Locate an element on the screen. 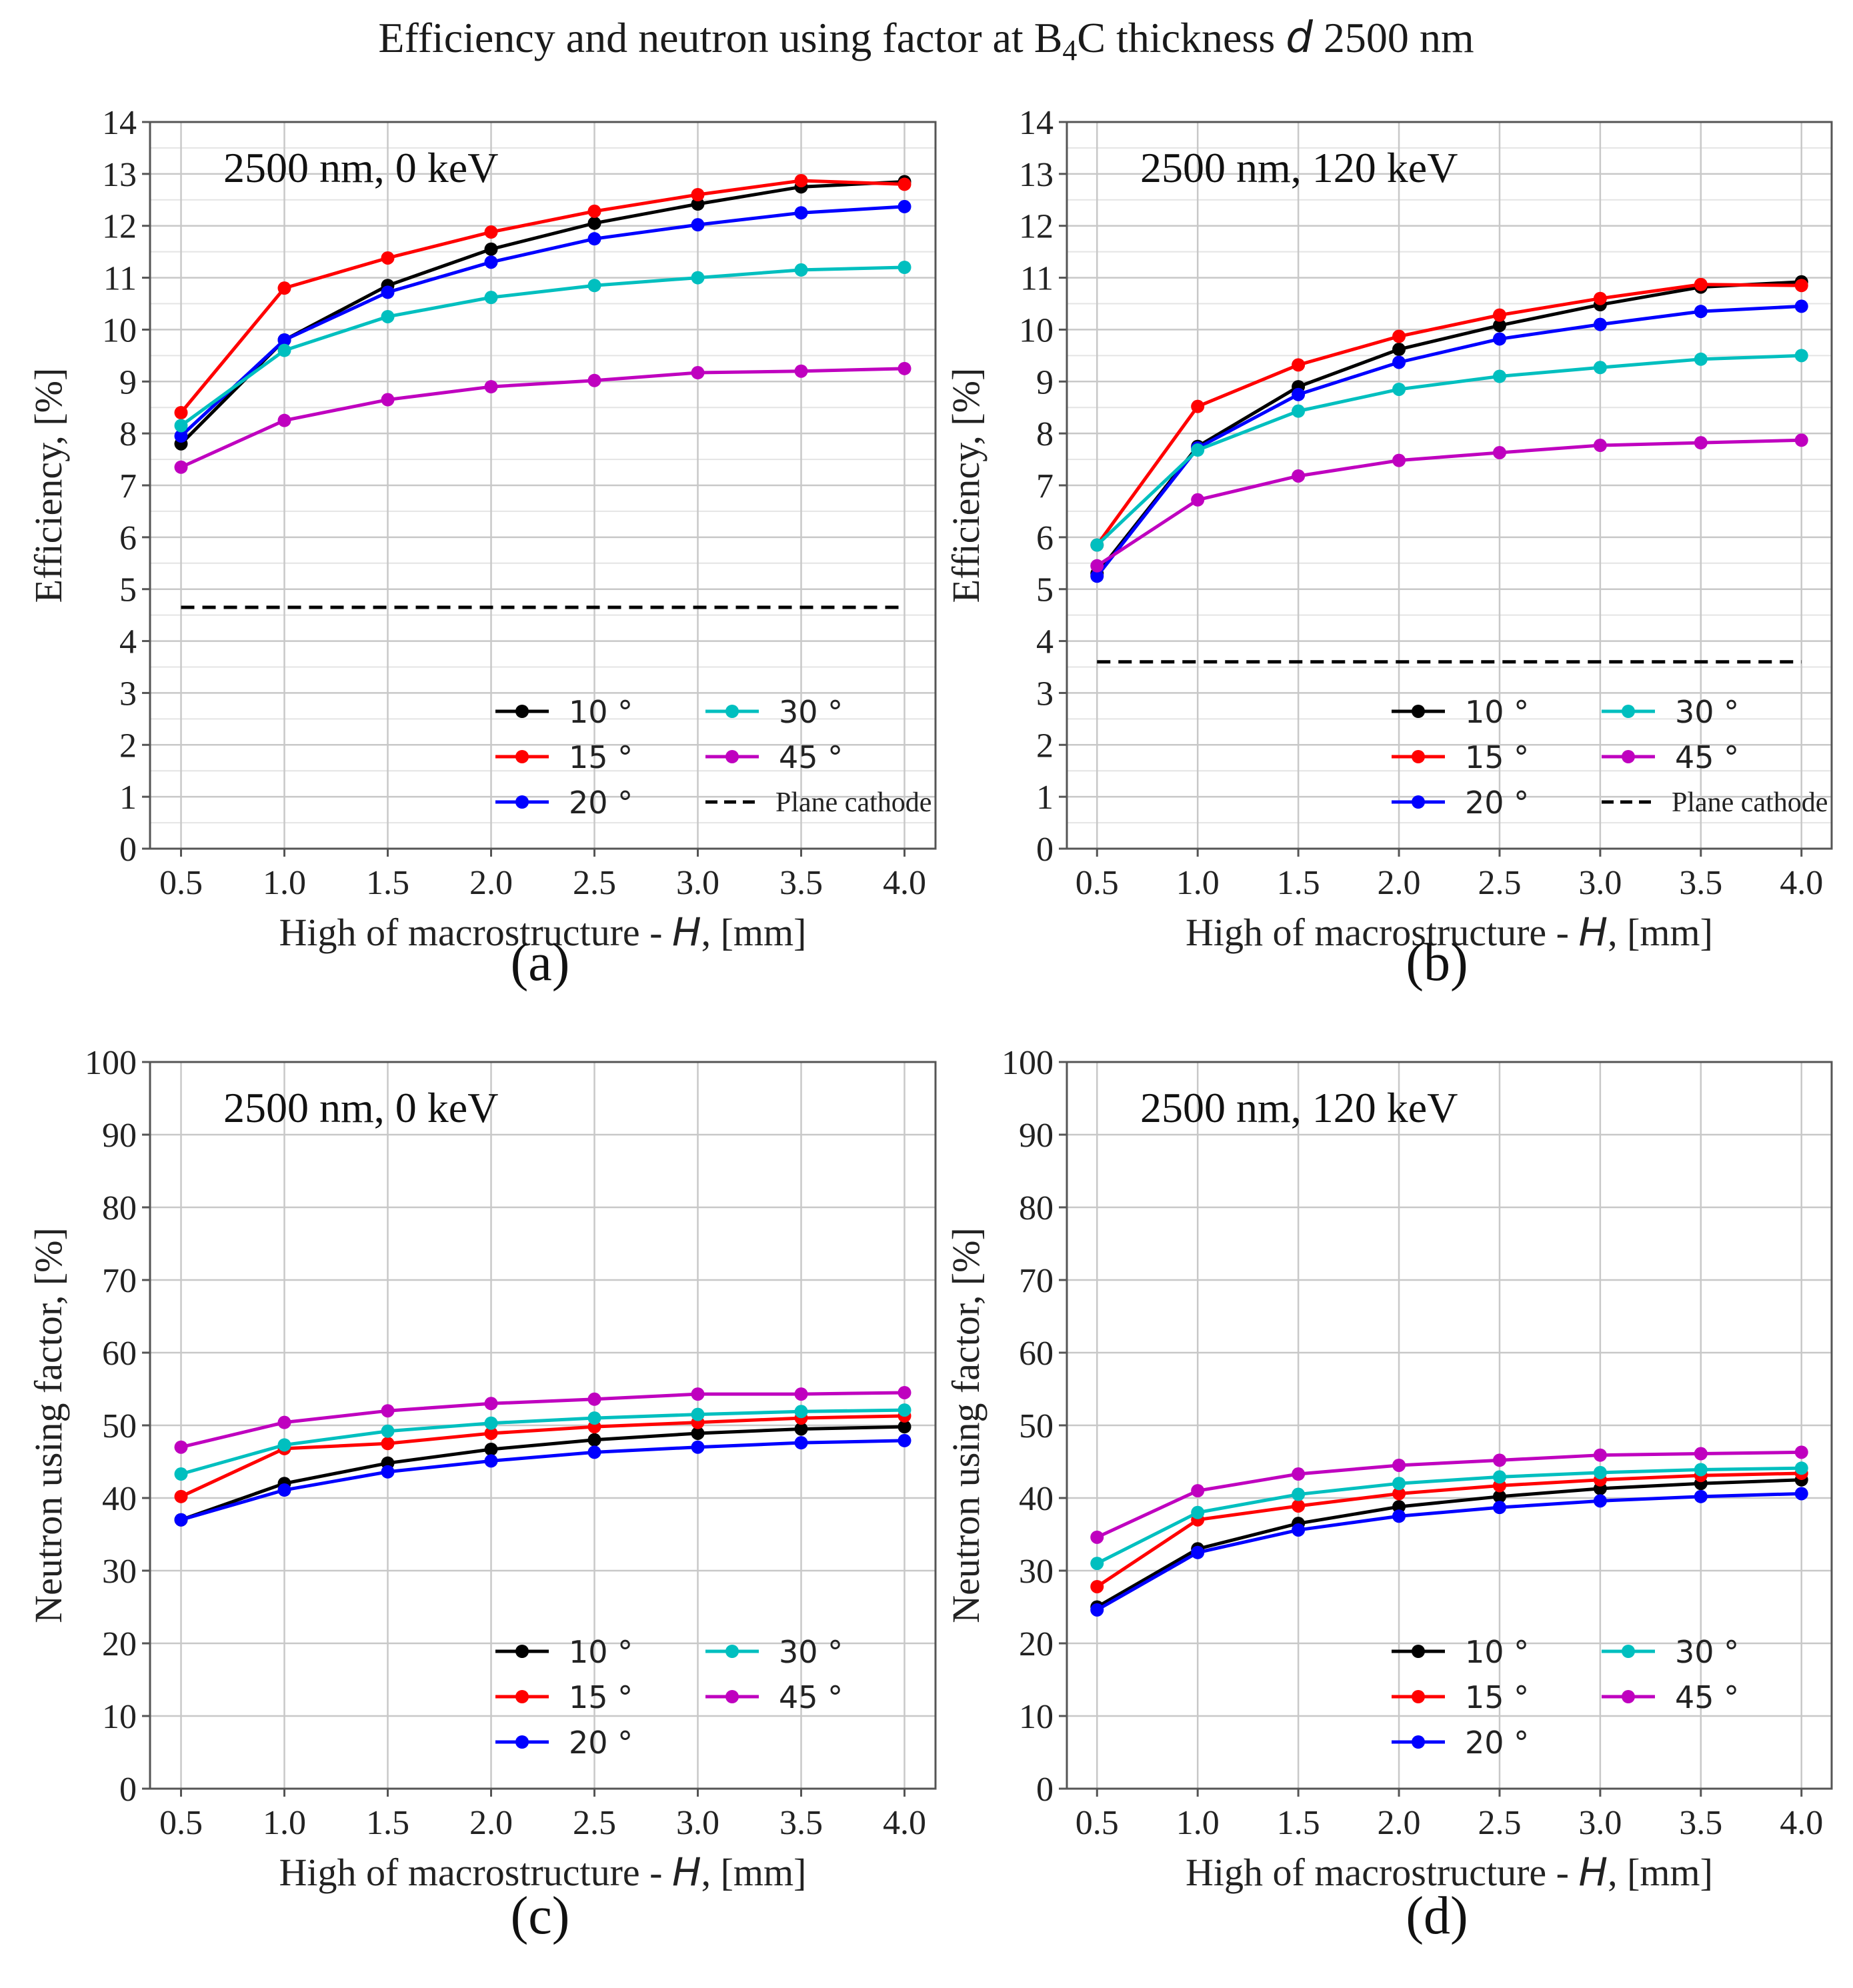 This screenshot has height=1988, width=1853. legend-label: 10 ° is located at coordinates (1497, 712).